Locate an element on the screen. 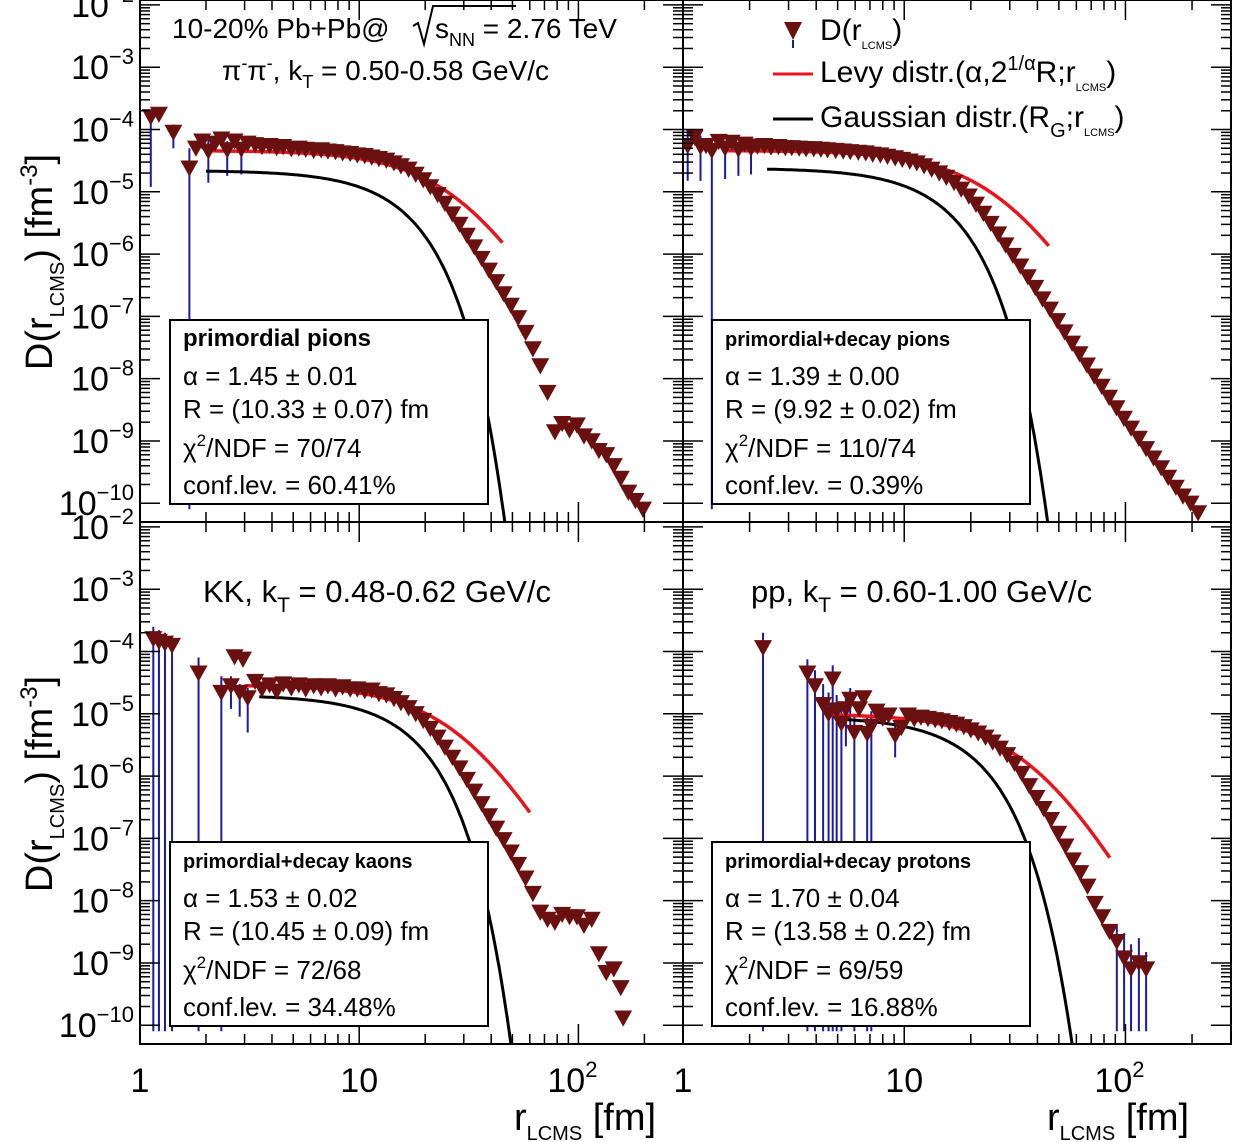 Image resolution: width=1233 pixels, height=1142 pixels. xlabel-sub: LCMS is located at coordinates (1088, 1132).